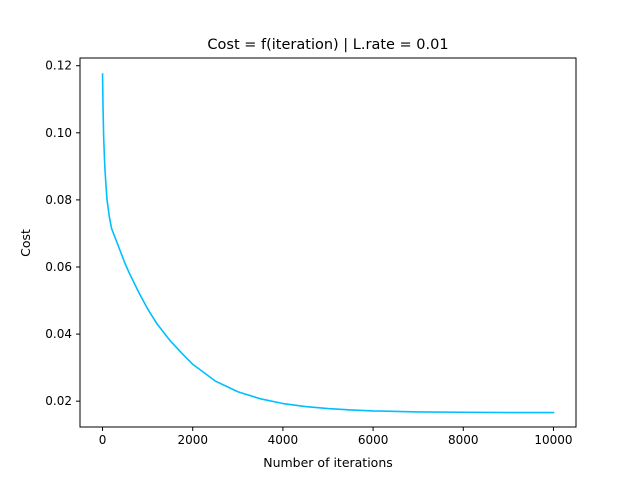  Describe the element at coordinates (283, 440) in the screenshot. I see `x-tick-label: 4000` at that location.